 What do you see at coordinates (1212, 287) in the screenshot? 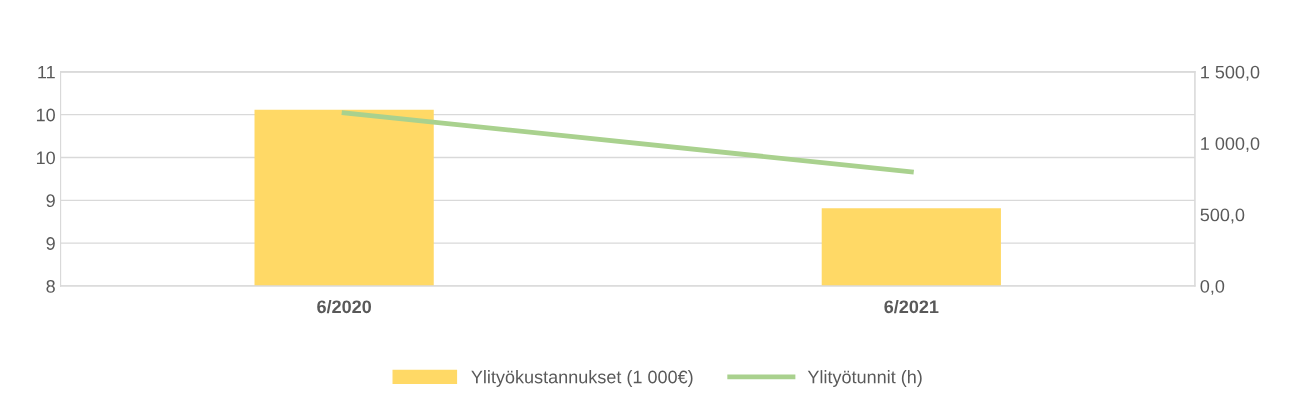
I see `y2-tick-label: 0,0` at bounding box center [1212, 287].